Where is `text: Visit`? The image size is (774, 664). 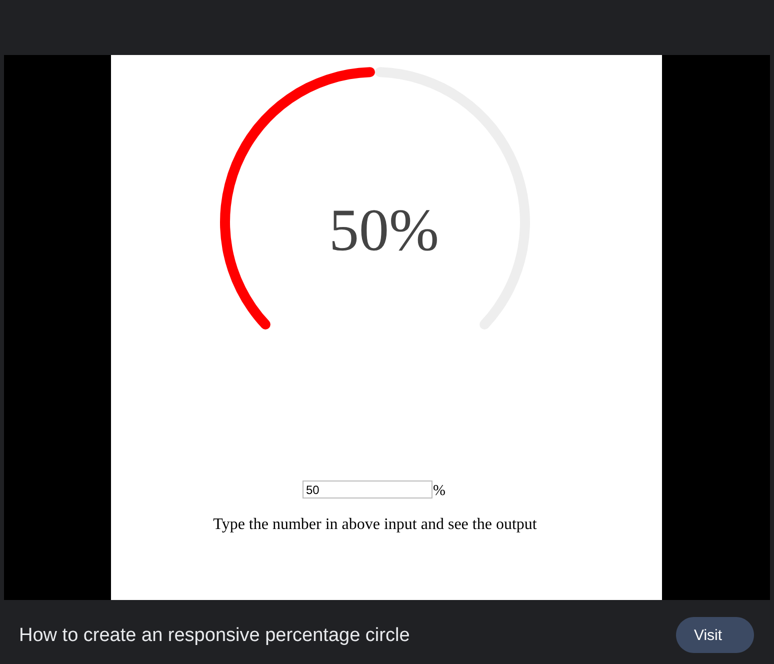 text: Visit is located at coordinates (708, 635).